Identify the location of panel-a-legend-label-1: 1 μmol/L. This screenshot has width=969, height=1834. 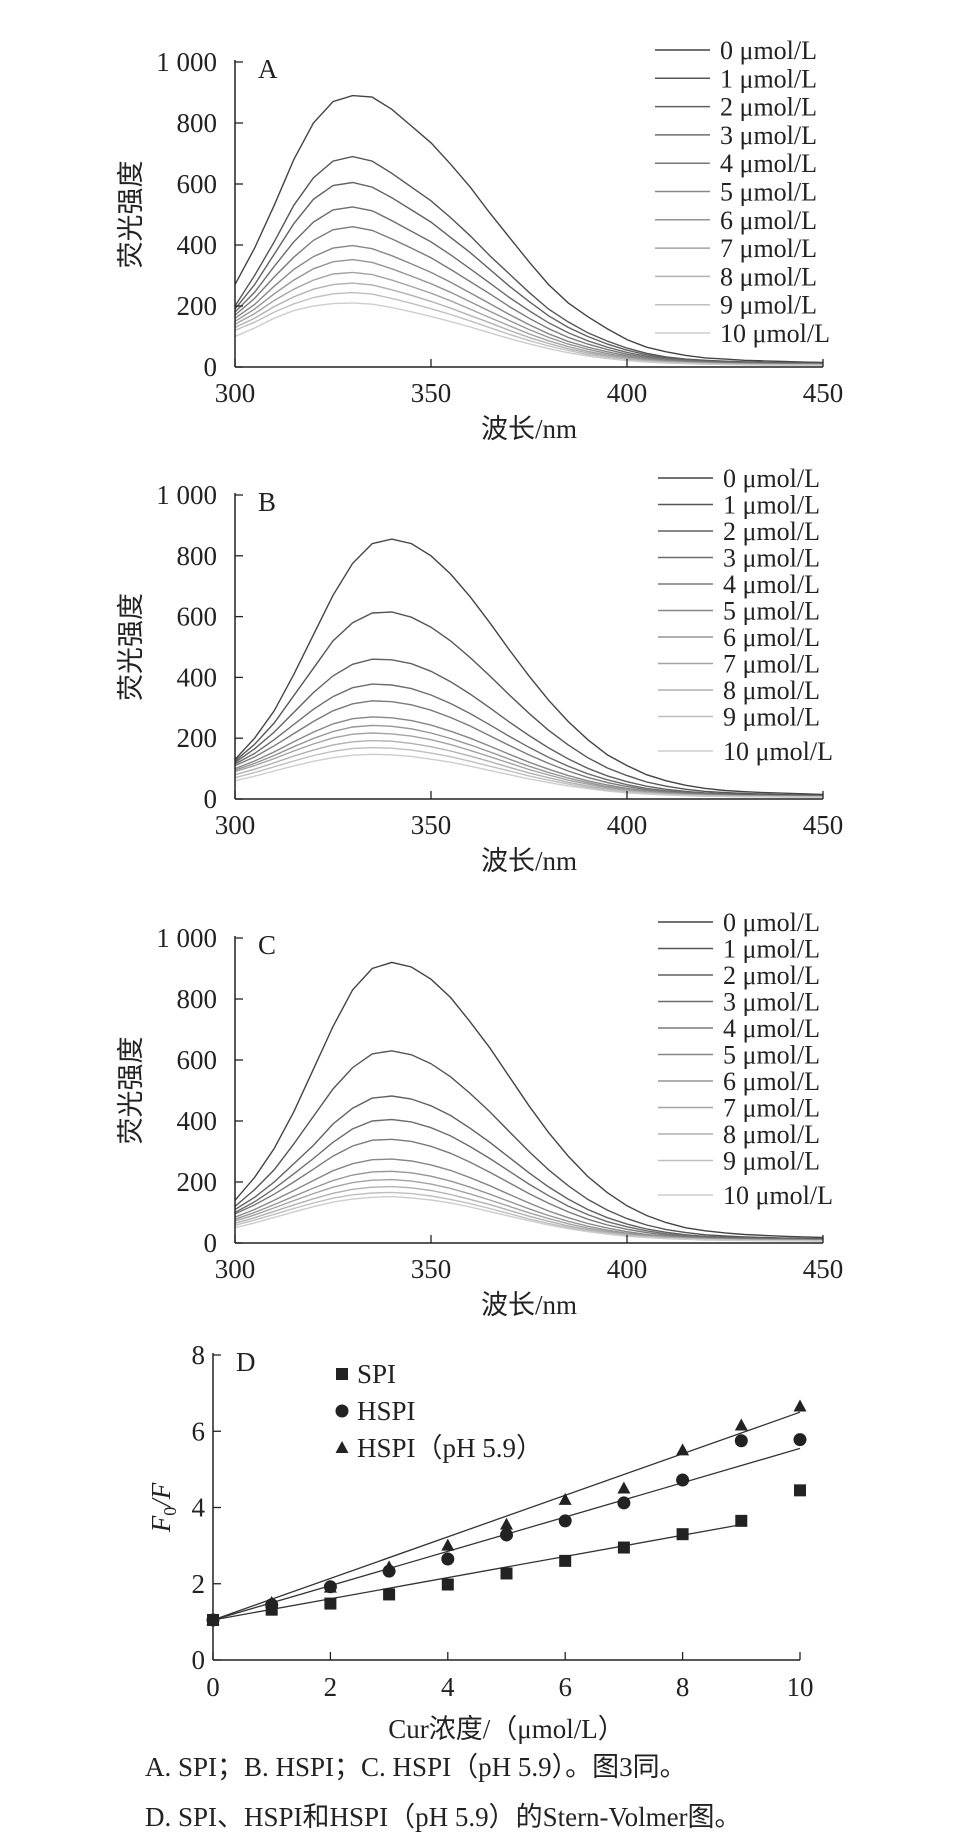
(768, 78).